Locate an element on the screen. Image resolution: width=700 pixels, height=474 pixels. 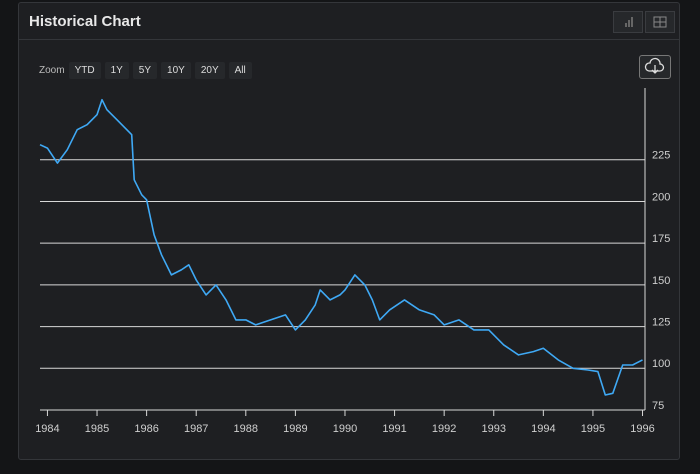
y-tick-label: 75 is located at coordinates (658, 406).